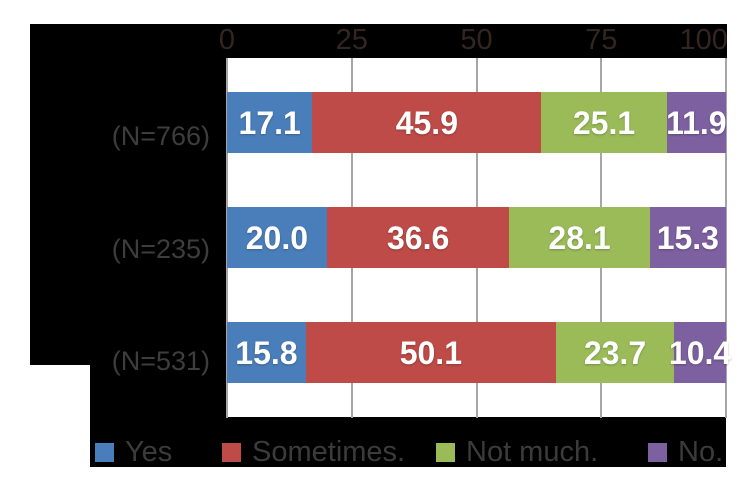 The width and height of the screenshot is (754, 489). Describe the element at coordinates (227, 40) in the screenshot. I see `x-axis-tick: 0` at that location.